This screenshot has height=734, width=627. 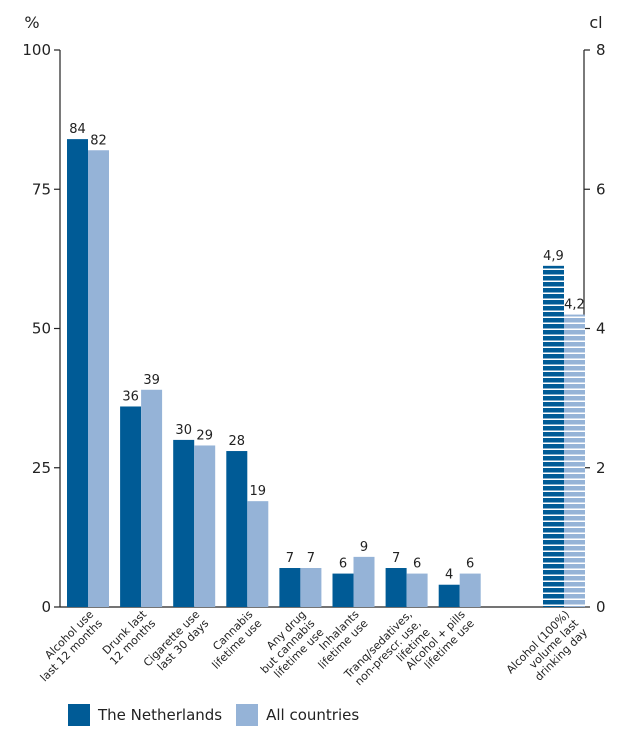 I want to click on category-label: Alcohol (100%)volume lastdrinking day, so click(x=547, y=650).